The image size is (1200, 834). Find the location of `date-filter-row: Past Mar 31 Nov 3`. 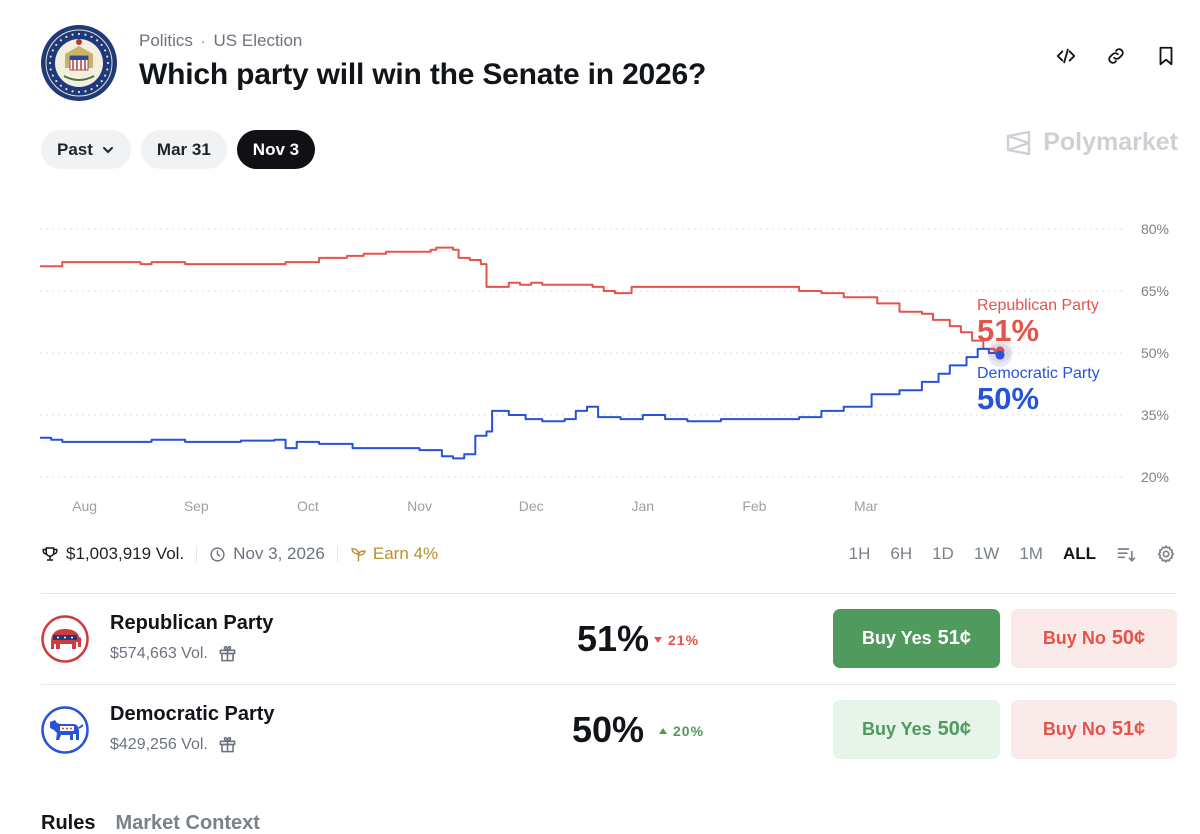

date-filter-row: Past Mar 31 Nov 3 is located at coordinates (178, 149).